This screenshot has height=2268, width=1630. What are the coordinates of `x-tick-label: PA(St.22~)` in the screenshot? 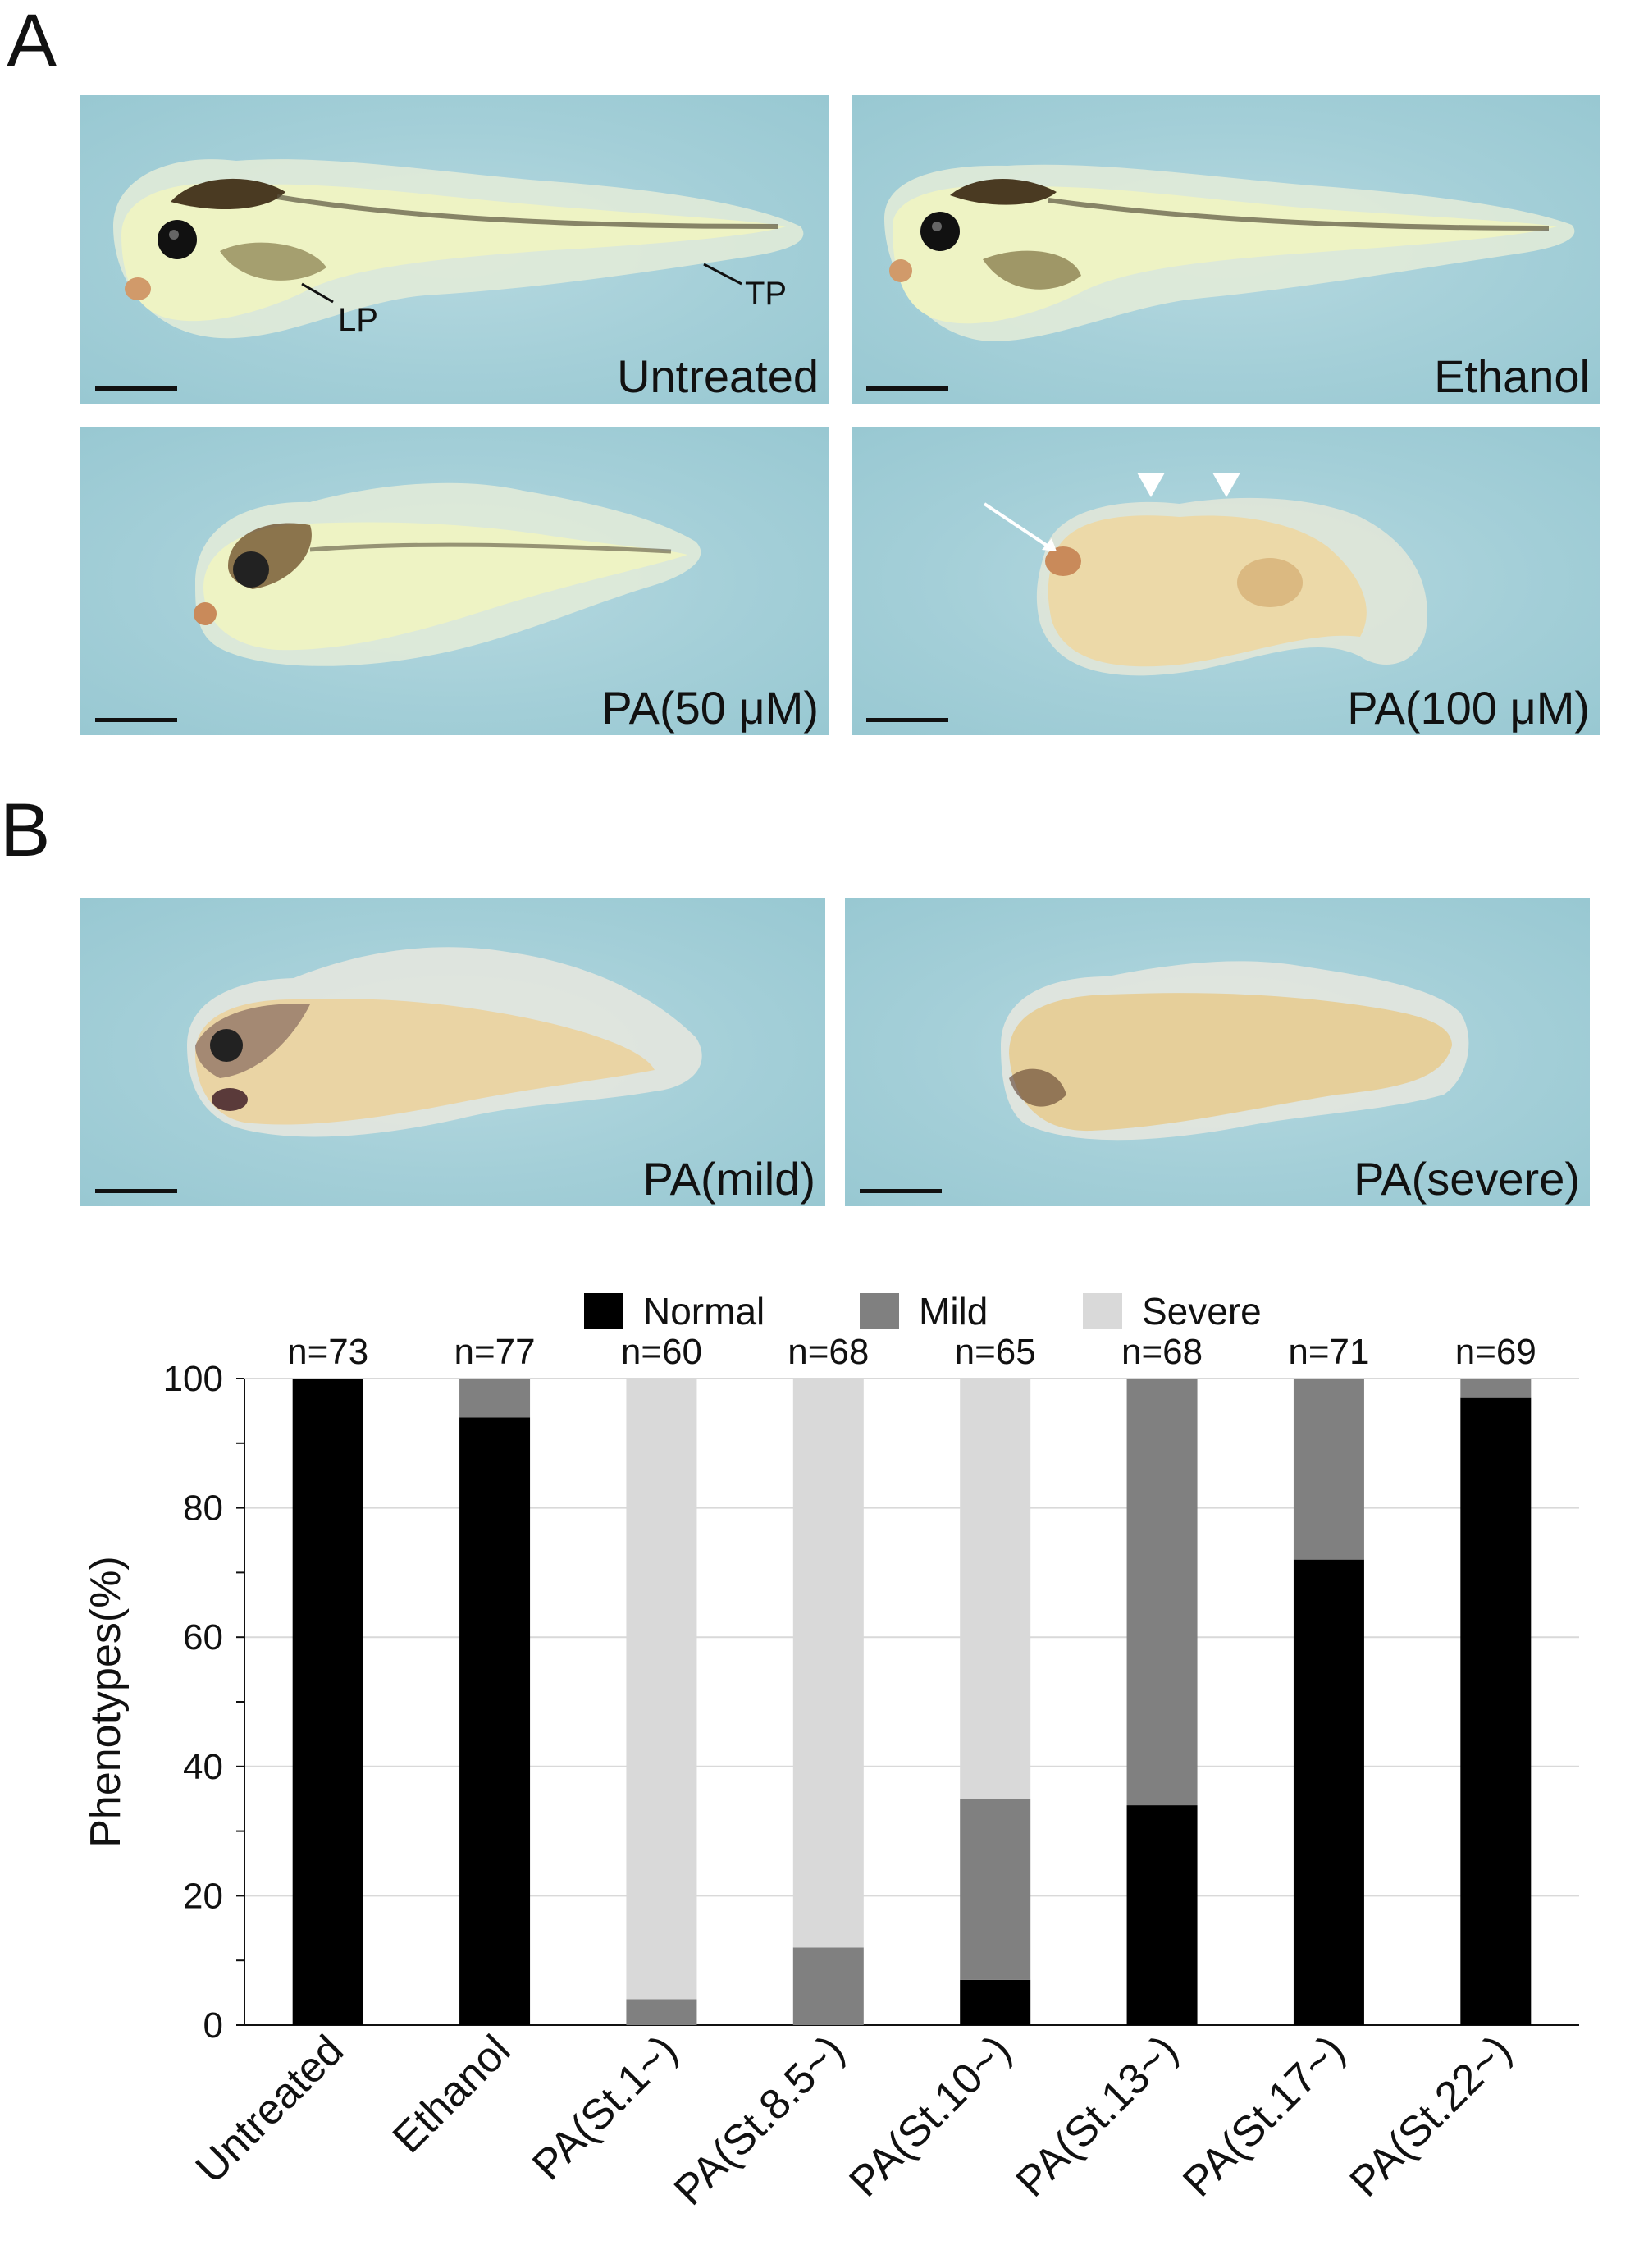 It's located at (1431, 2116).